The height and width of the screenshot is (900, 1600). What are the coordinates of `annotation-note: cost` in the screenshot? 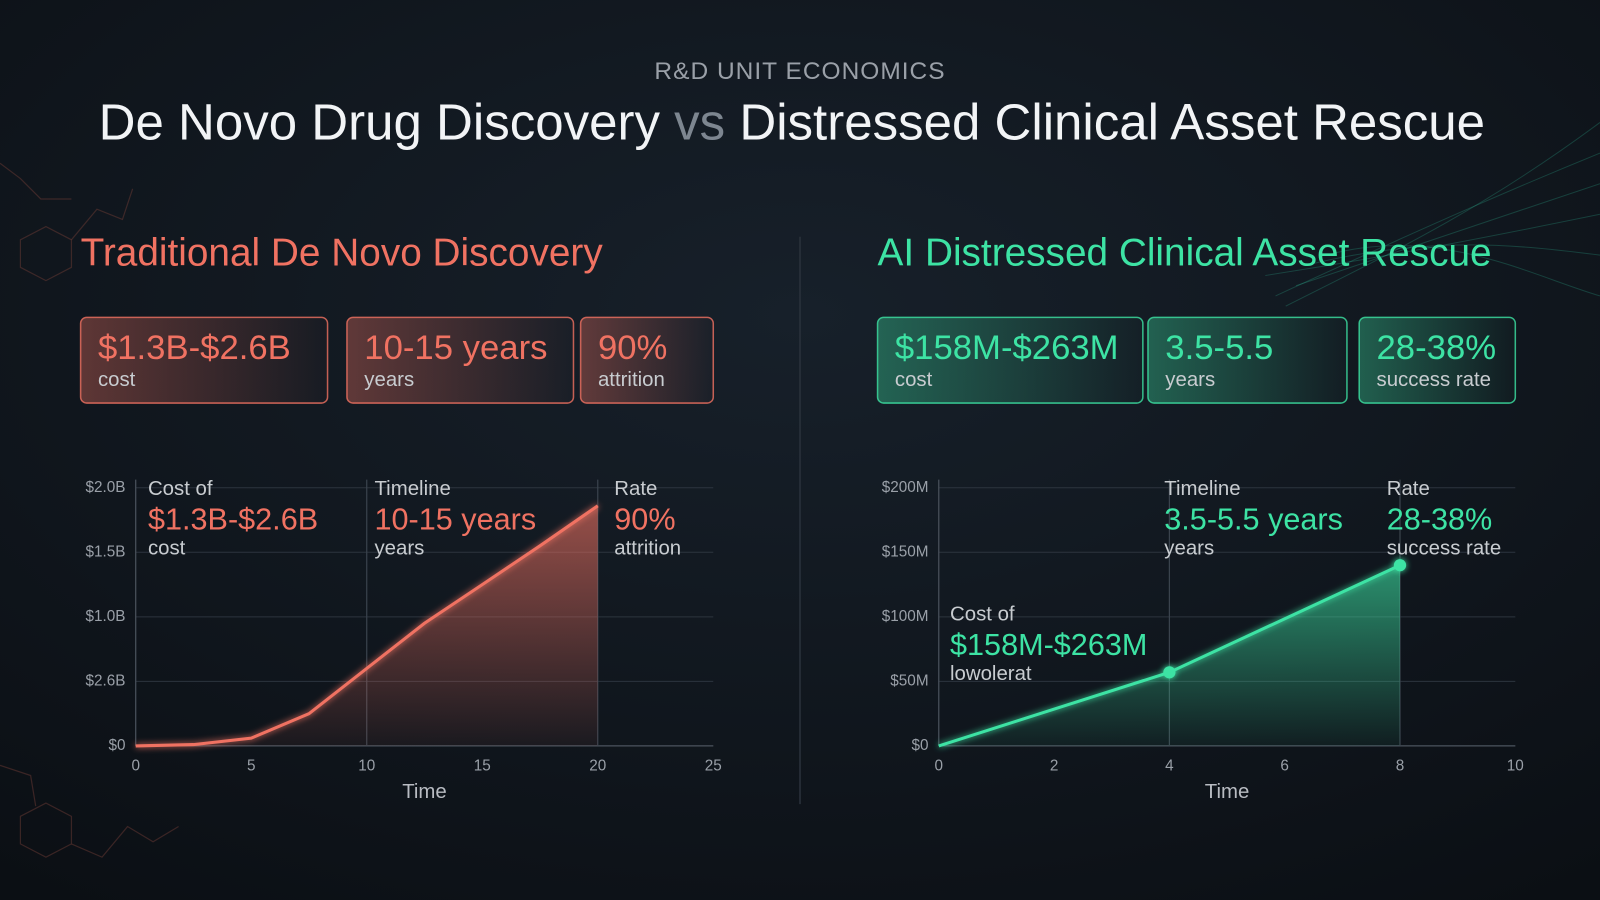 It's located at (167, 548).